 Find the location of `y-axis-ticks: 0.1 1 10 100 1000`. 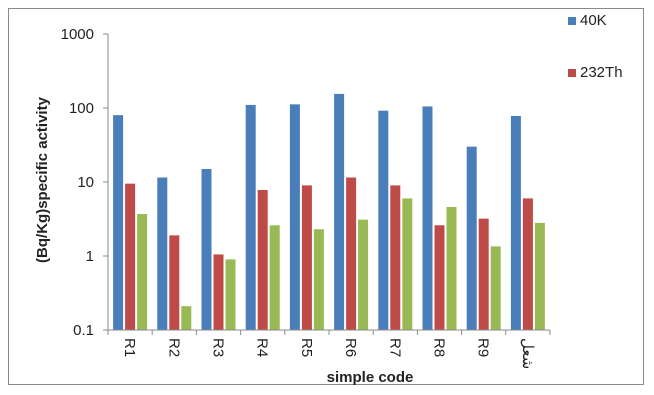

y-axis-ticks: 0.1 1 10 100 1000 is located at coordinates (84, 182).